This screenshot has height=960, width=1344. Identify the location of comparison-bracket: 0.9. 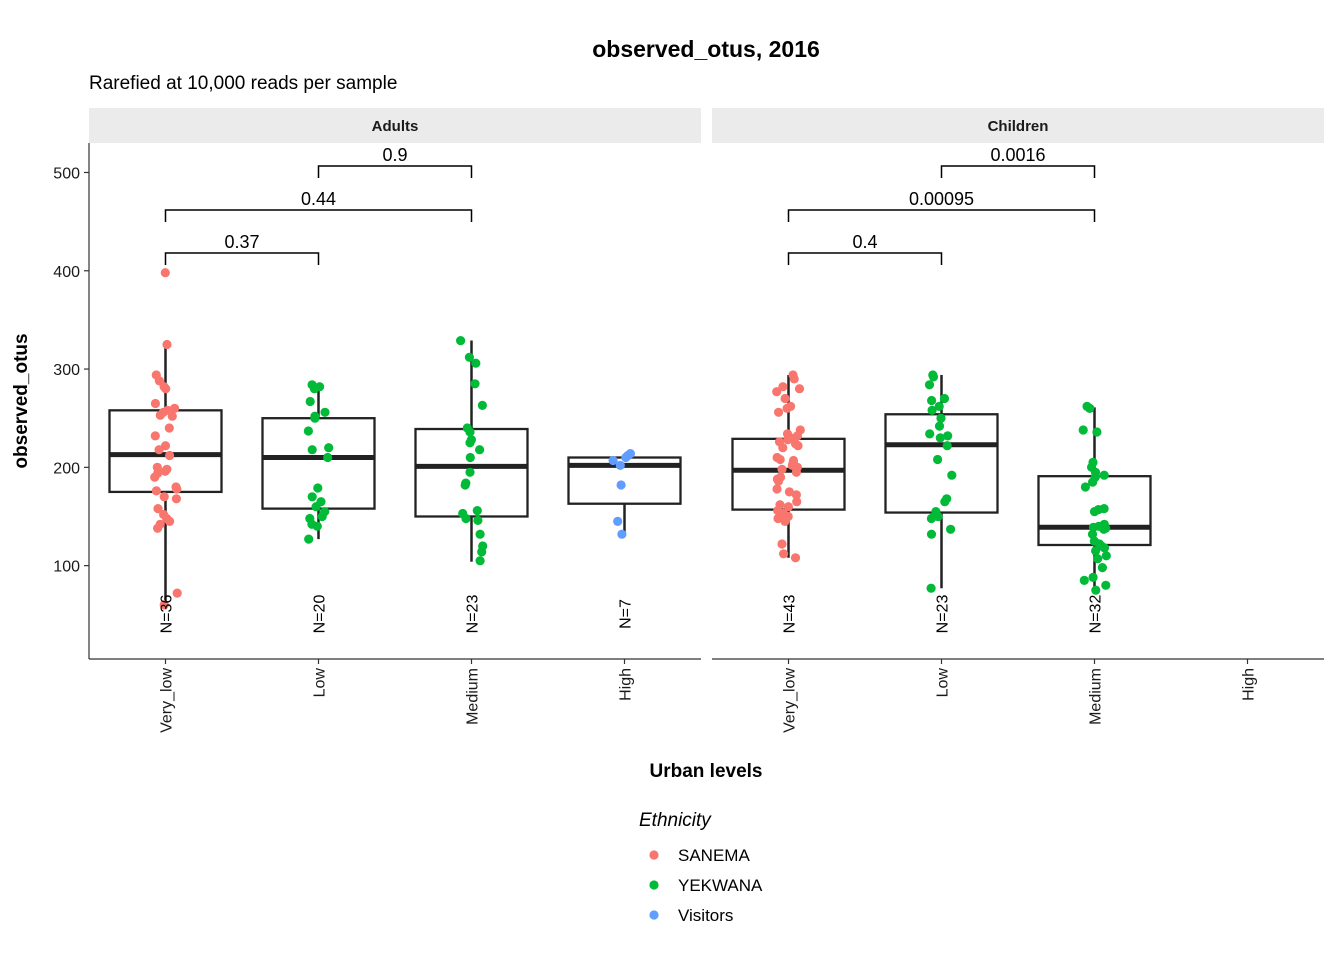
(395, 161).